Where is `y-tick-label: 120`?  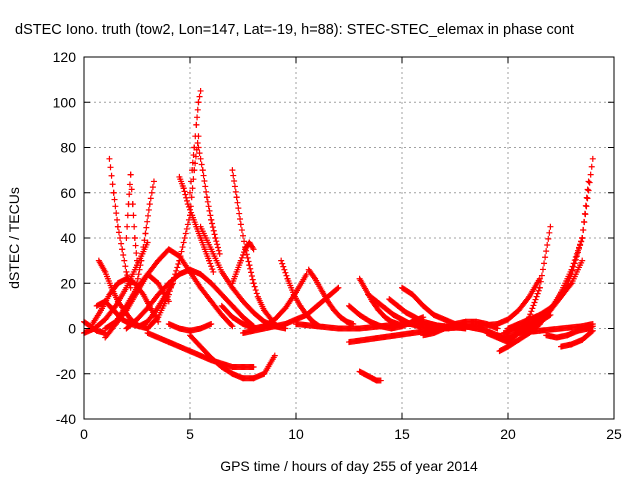 y-tick-label: 120 is located at coordinates (65, 57).